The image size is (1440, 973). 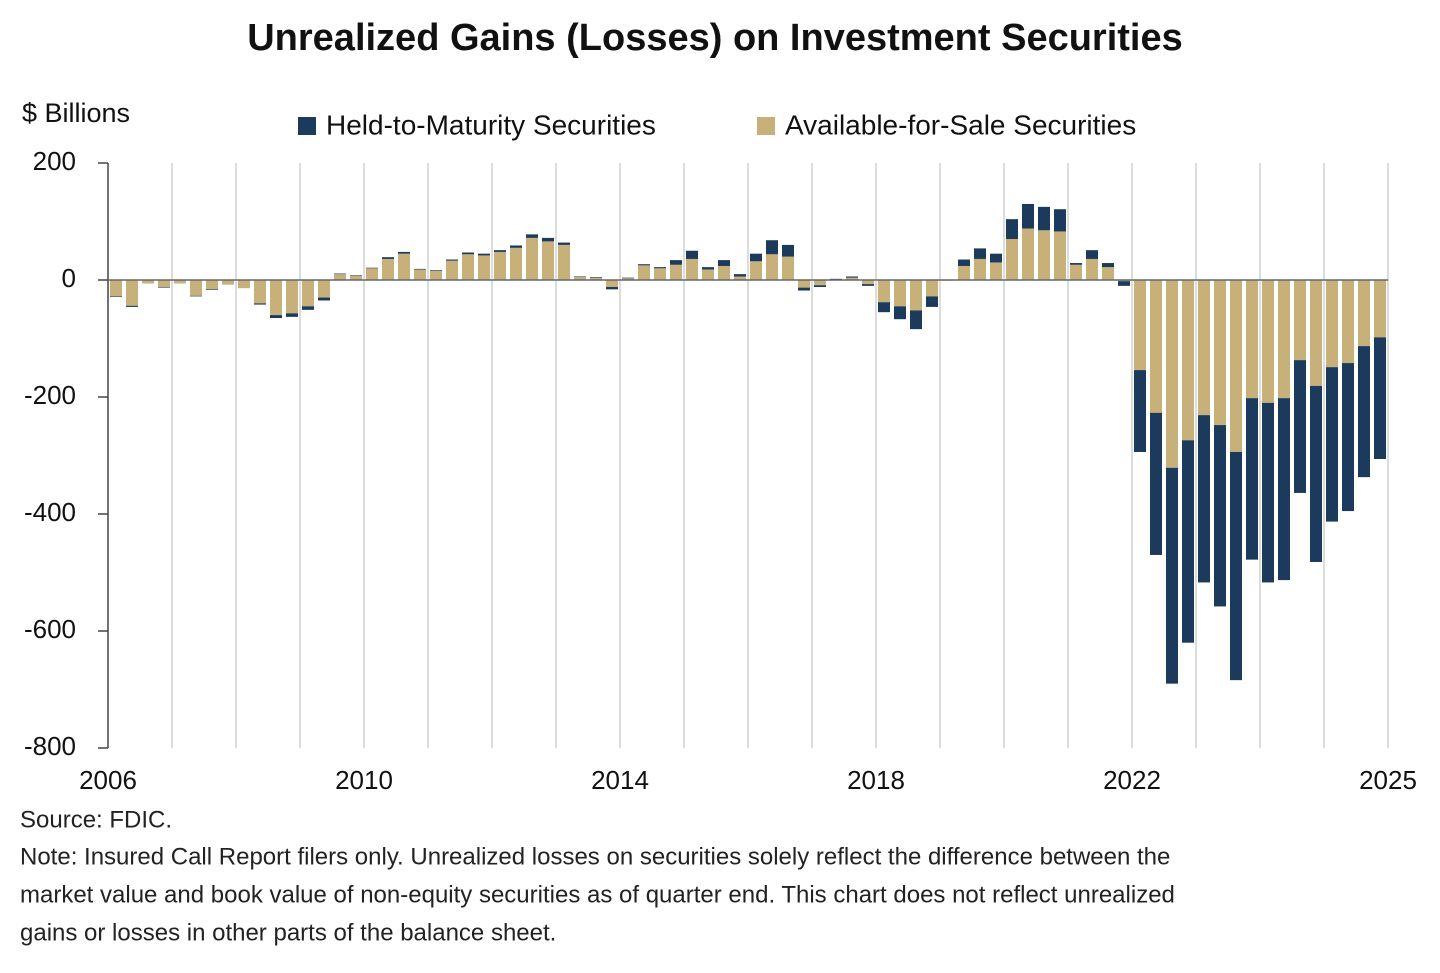 What do you see at coordinates (76, 113) in the screenshot?
I see `y-axis-label: $ Billions` at bounding box center [76, 113].